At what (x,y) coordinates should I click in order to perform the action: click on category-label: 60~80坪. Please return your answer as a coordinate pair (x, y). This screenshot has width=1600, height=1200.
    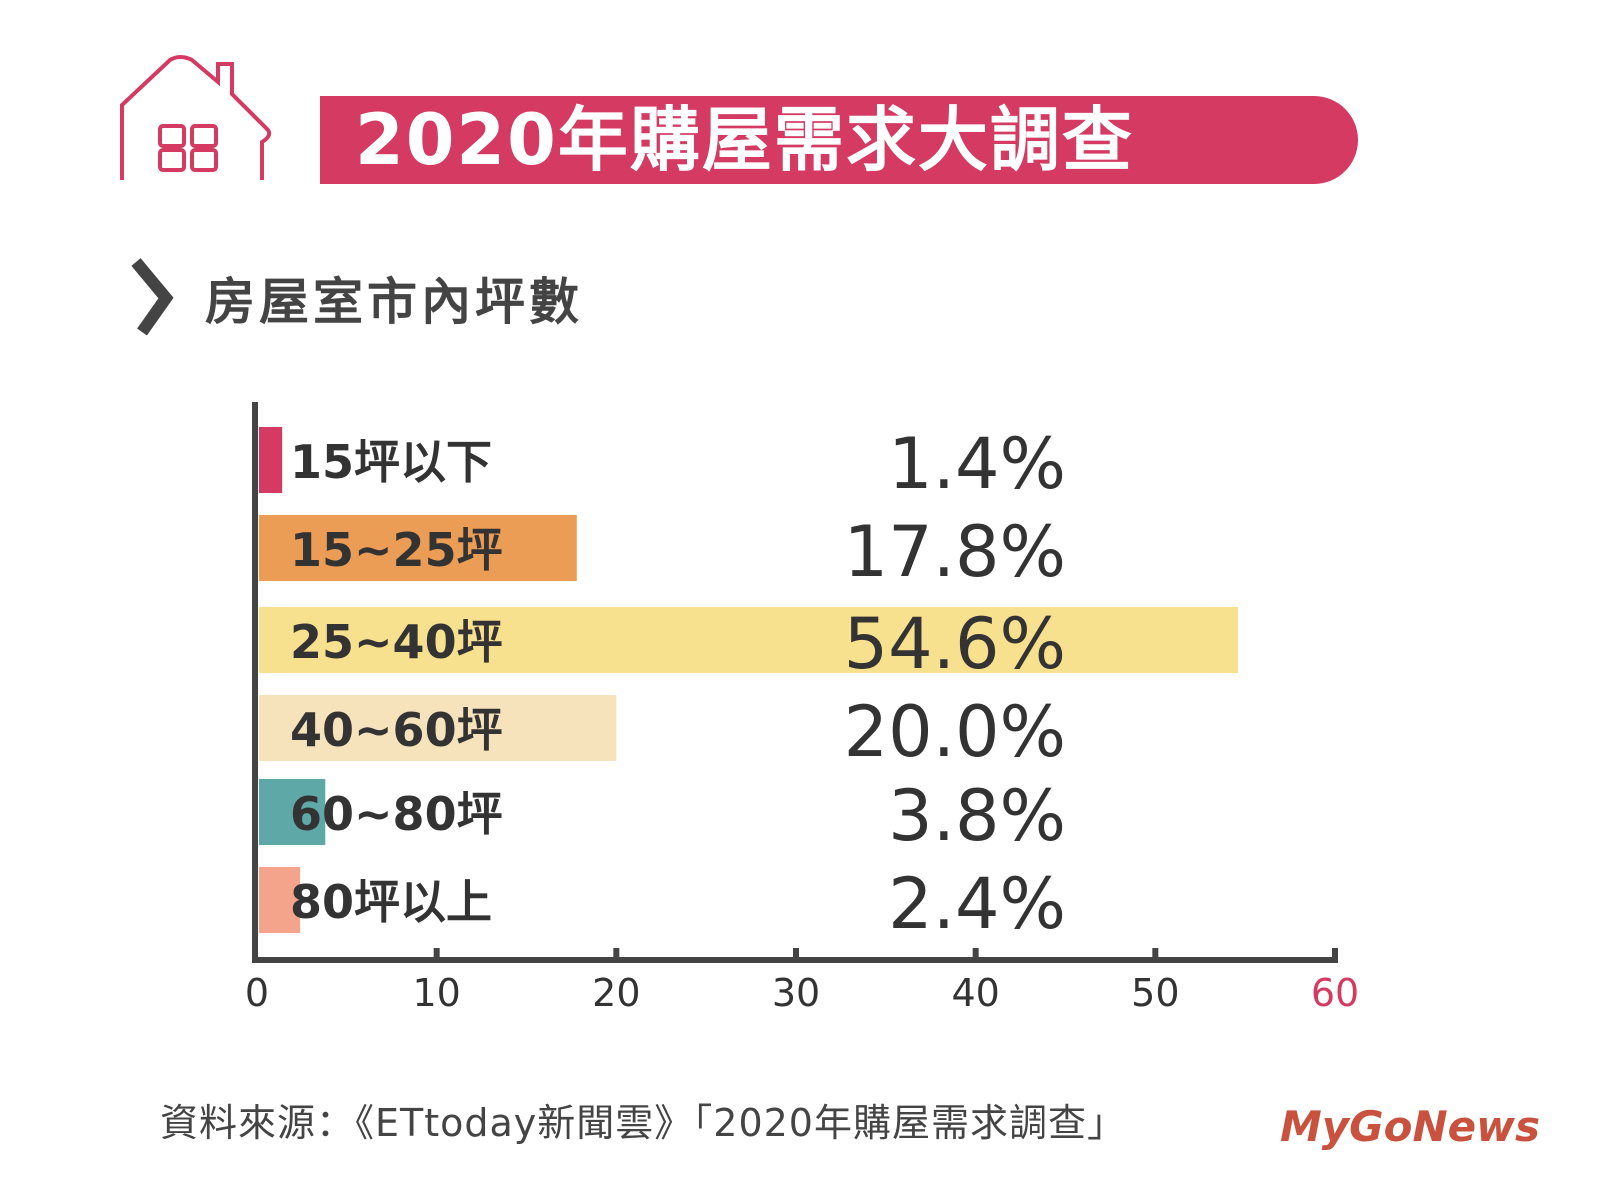
    Looking at the image, I should click on (396, 814).